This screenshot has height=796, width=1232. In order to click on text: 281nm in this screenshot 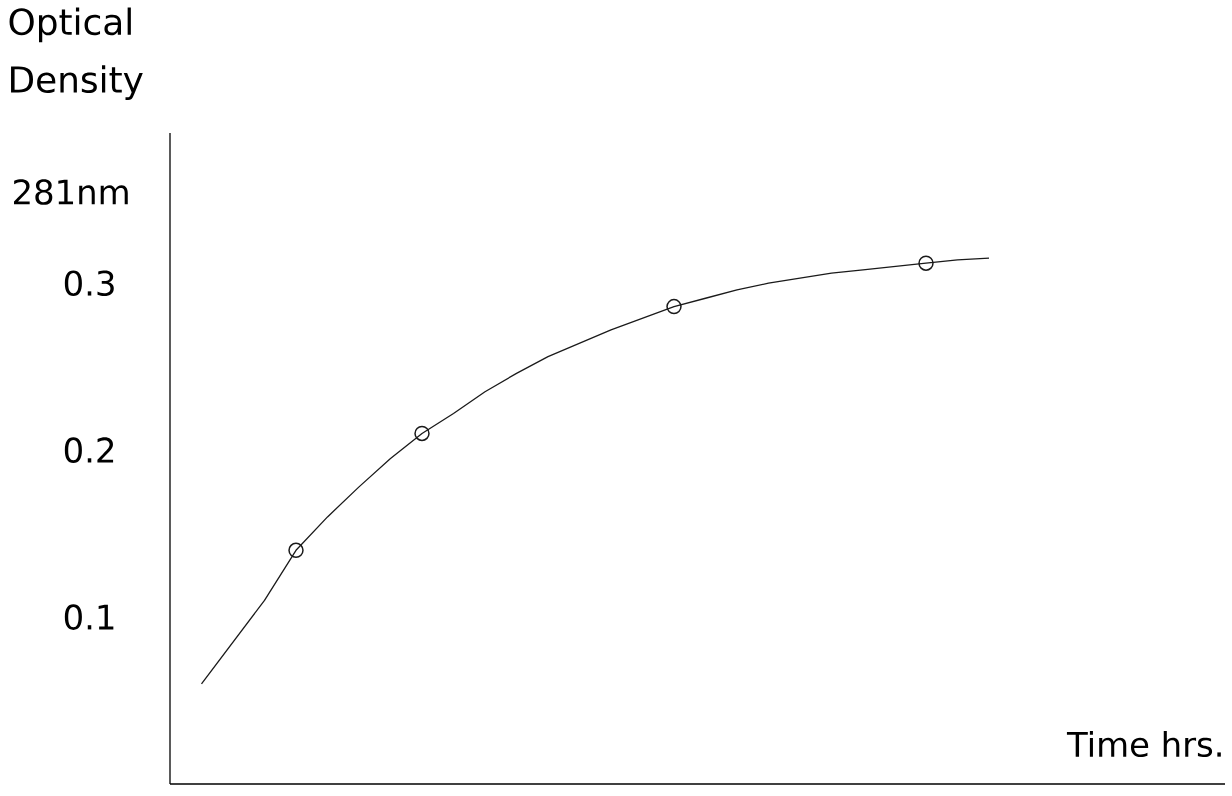, I will do `click(71, 192)`.